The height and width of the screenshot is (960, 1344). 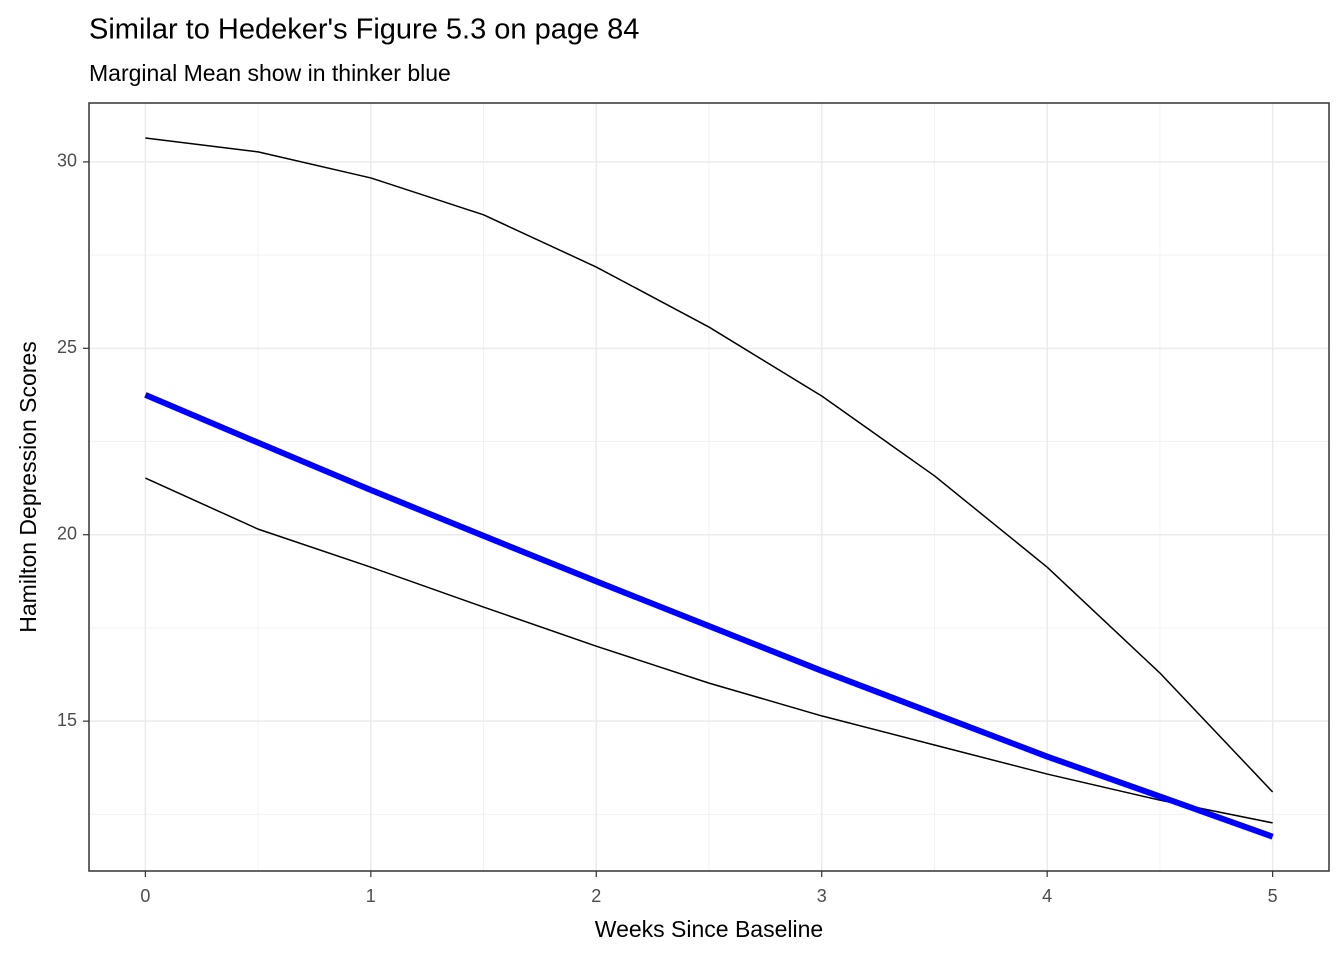 I want to click on y-axis-label: Hamilton Depression Scores, so click(x=28, y=486).